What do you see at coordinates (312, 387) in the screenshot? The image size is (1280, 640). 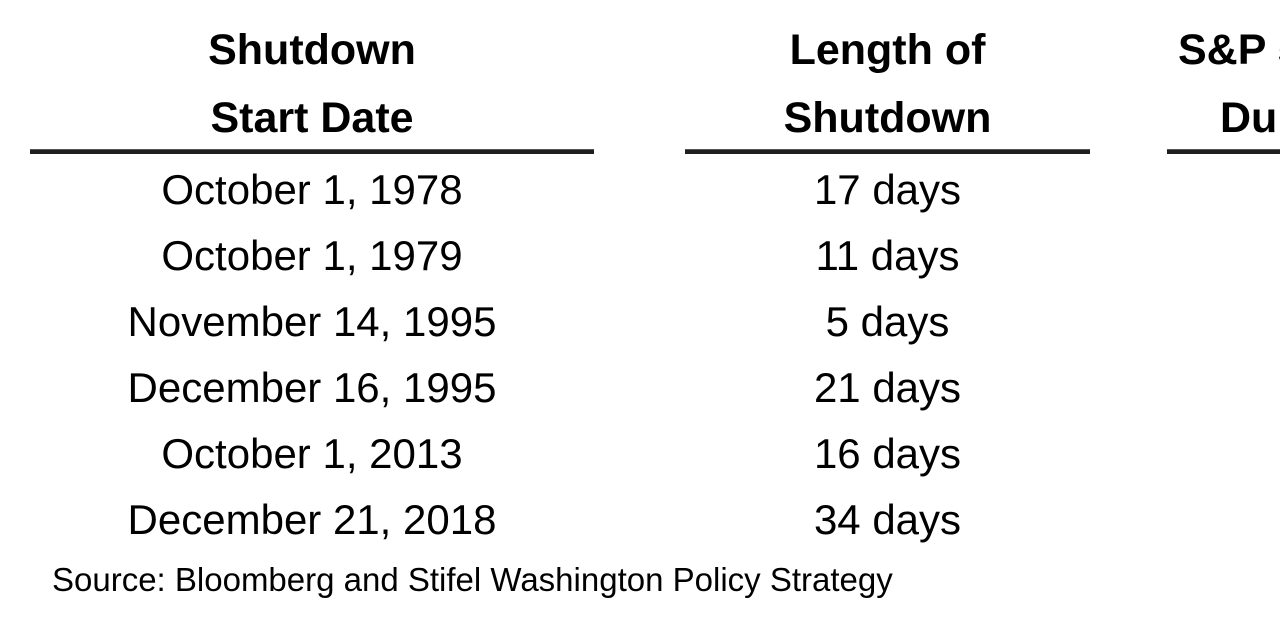 I see `start-date-cell: December 16, 1995` at bounding box center [312, 387].